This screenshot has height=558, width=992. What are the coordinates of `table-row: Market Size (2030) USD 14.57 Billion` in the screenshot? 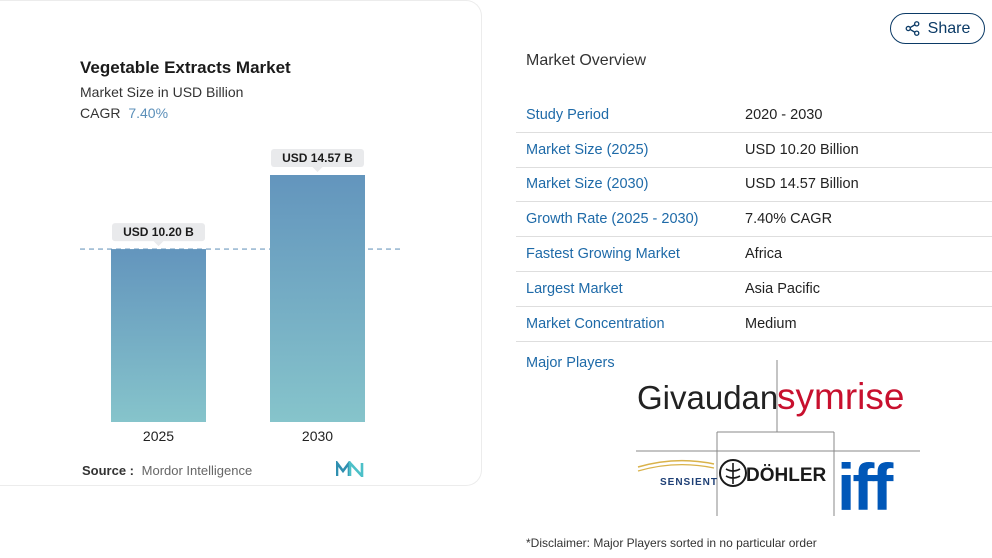 It's located at (754, 185).